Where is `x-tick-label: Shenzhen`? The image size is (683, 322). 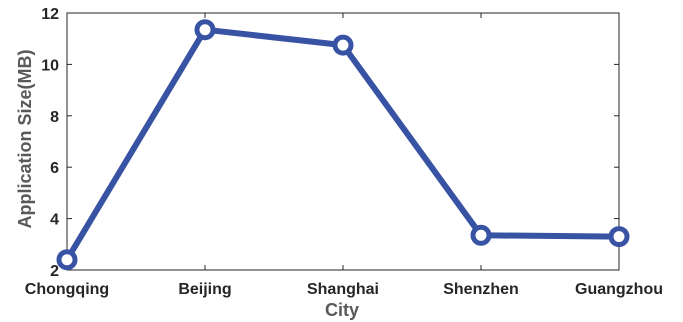
x-tick-label: Shenzhen is located at coordinates (481, 289).